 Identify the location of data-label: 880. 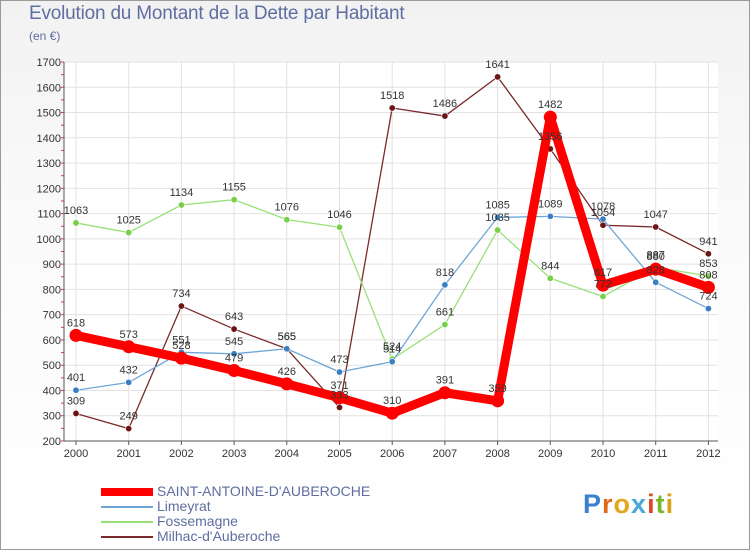
(656, 257).